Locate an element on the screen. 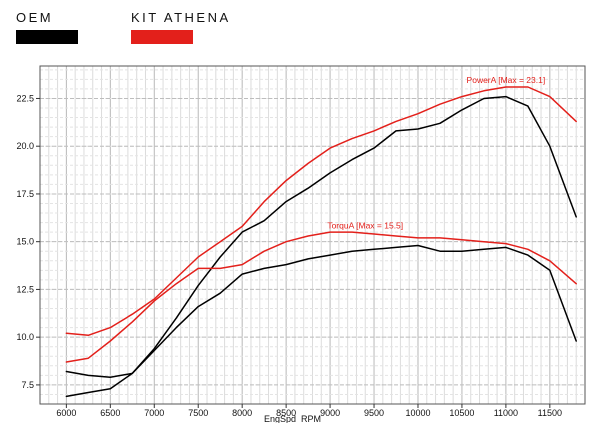  x-tick-label: 8000 is located at coordinates (242, 413).